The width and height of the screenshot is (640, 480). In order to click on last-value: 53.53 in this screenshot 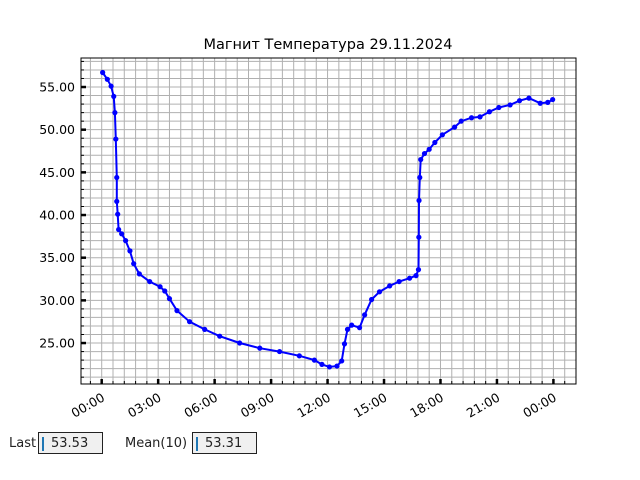, I will do `click(70, 443)`.